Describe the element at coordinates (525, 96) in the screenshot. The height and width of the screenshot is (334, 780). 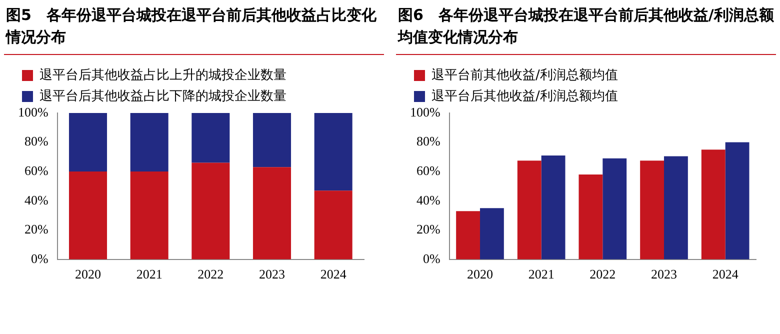
I see `legend-label: 退平台后其他收益/利润总额均值` at that location.